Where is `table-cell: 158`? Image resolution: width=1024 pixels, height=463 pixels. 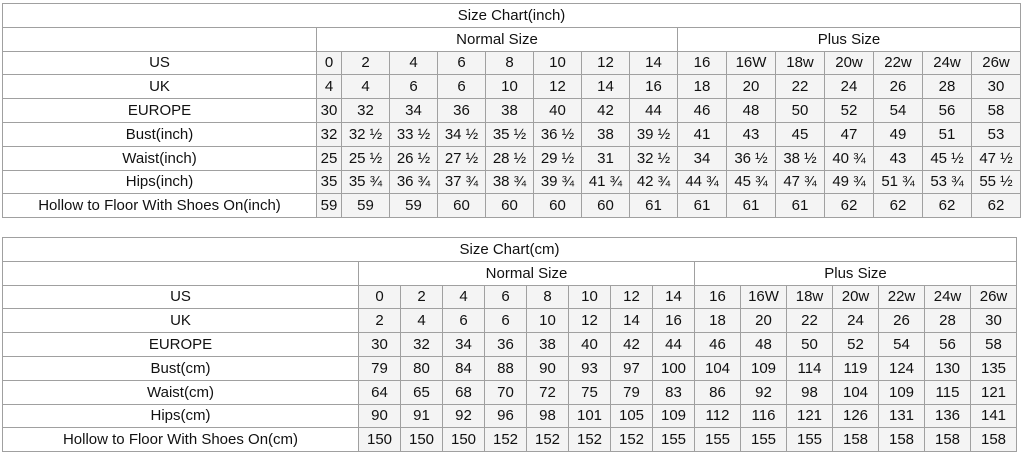
table-cell: 158 is located at coordinates (993, 440).